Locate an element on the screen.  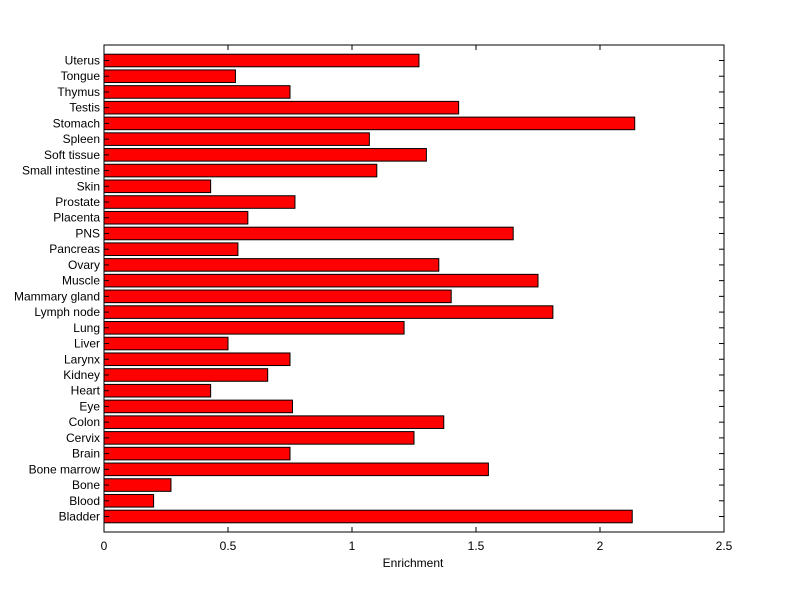
bar-kidney is located at coordinates (186, 375).